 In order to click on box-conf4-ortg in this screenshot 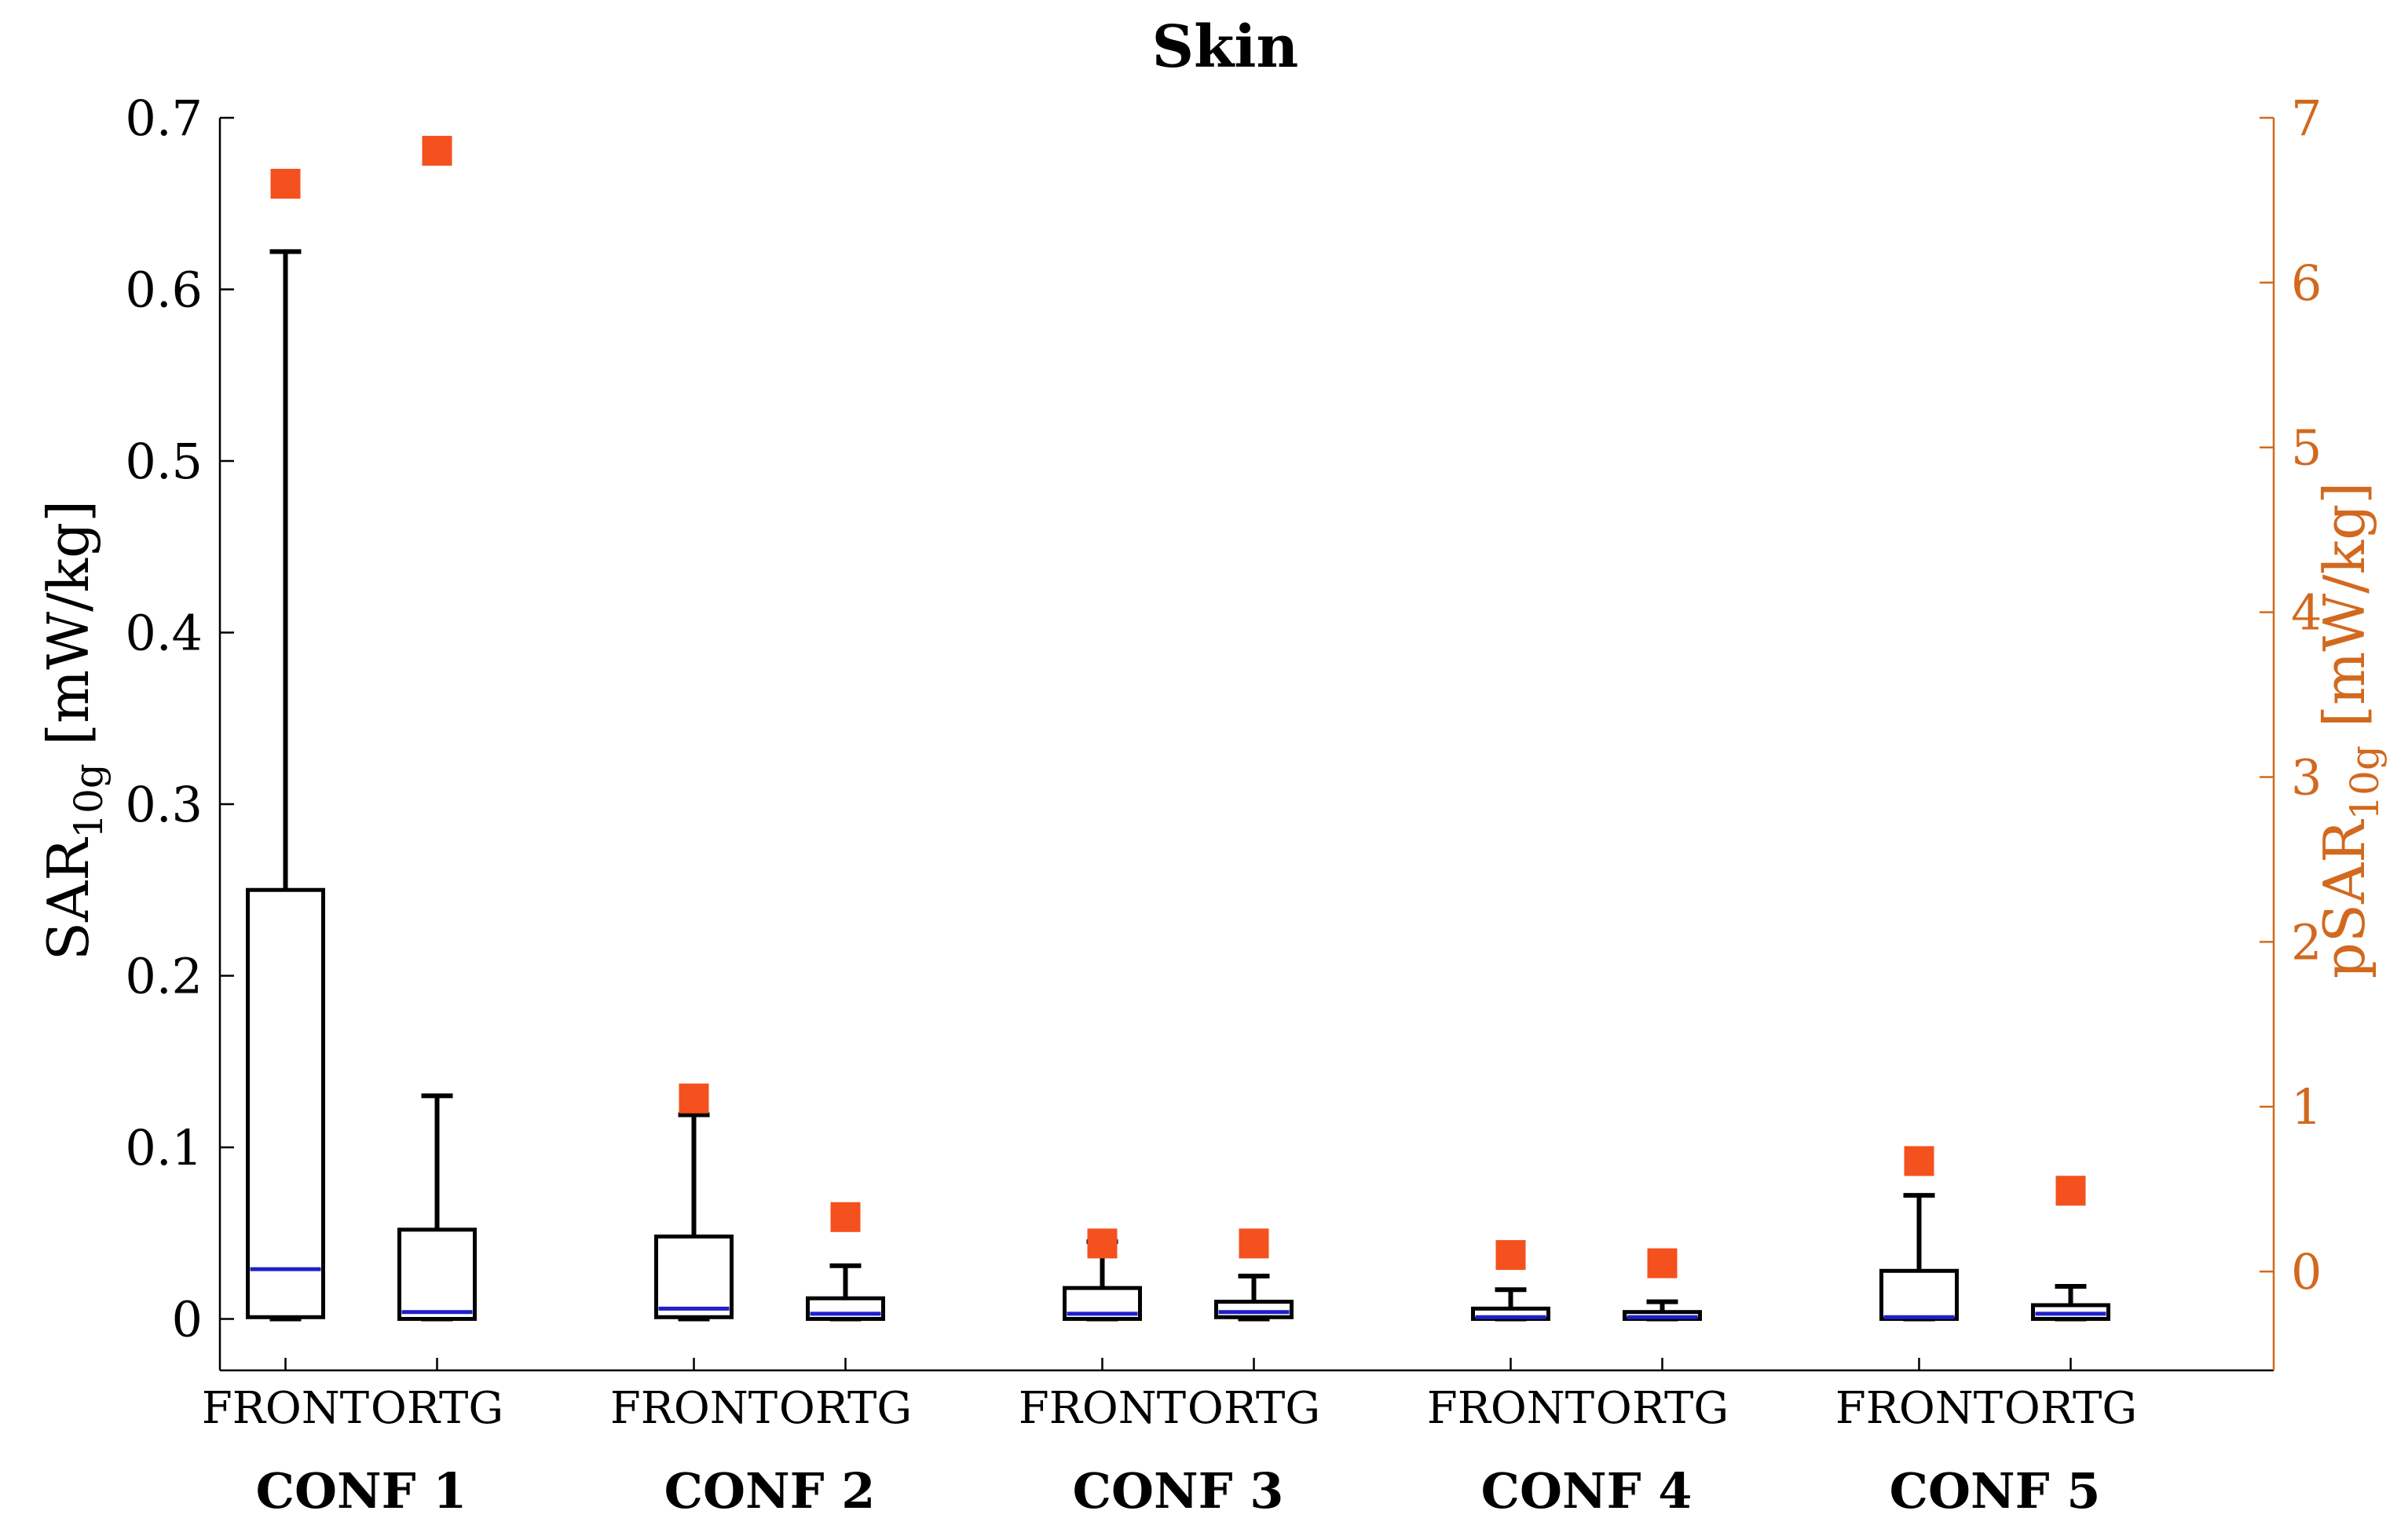, I will do `click(1662, 1285)`.